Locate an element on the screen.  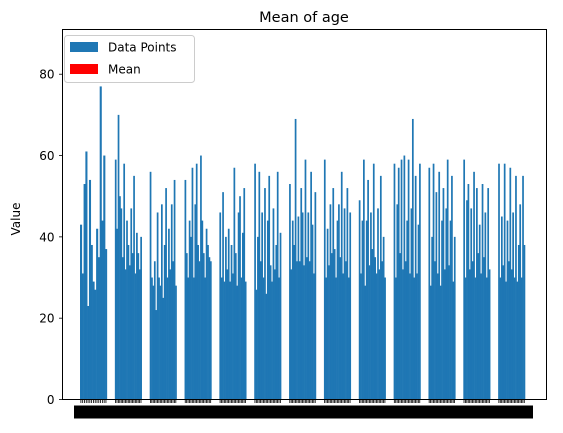
y-tick-label: 20 is located at coordinates (46, 319).